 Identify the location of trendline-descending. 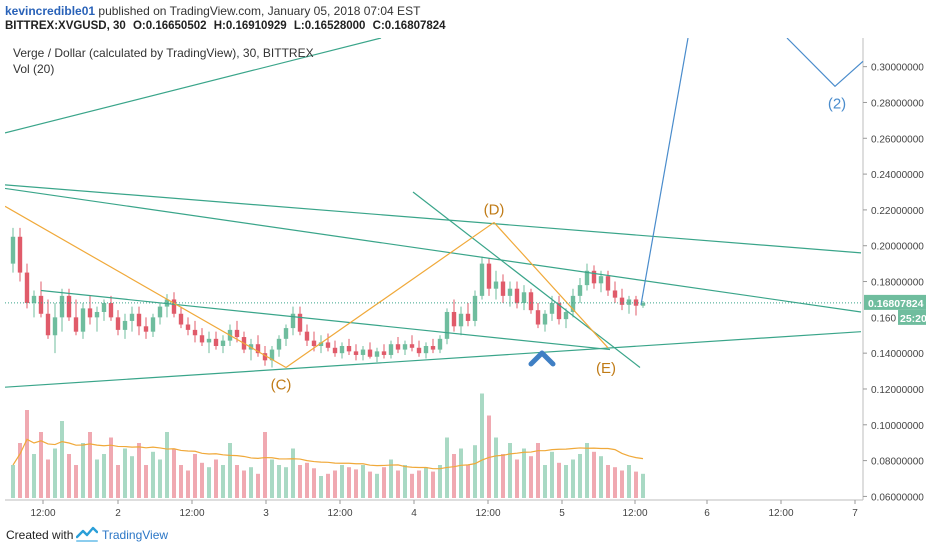
(526, 279).